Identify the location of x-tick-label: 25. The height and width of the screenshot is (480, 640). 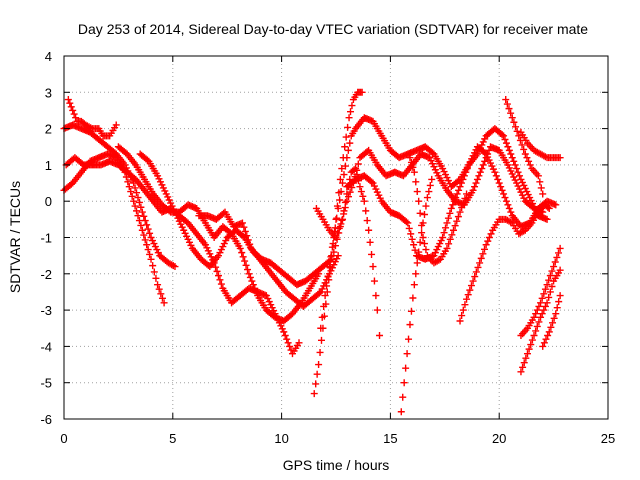
(608, 438).